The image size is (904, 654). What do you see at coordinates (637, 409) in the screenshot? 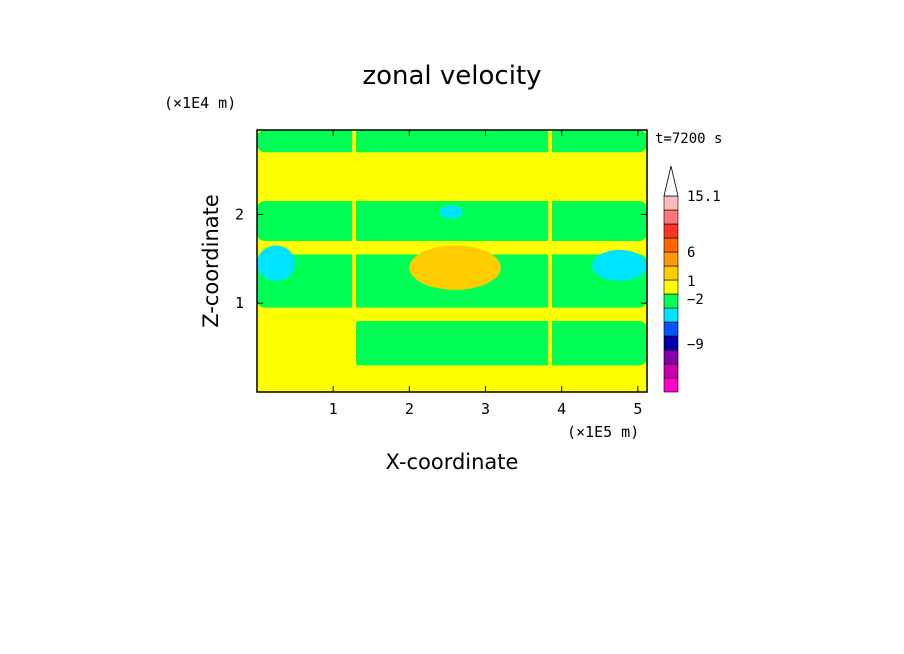
I see `x-tick-label: 5` at bounding box center [637, 409].